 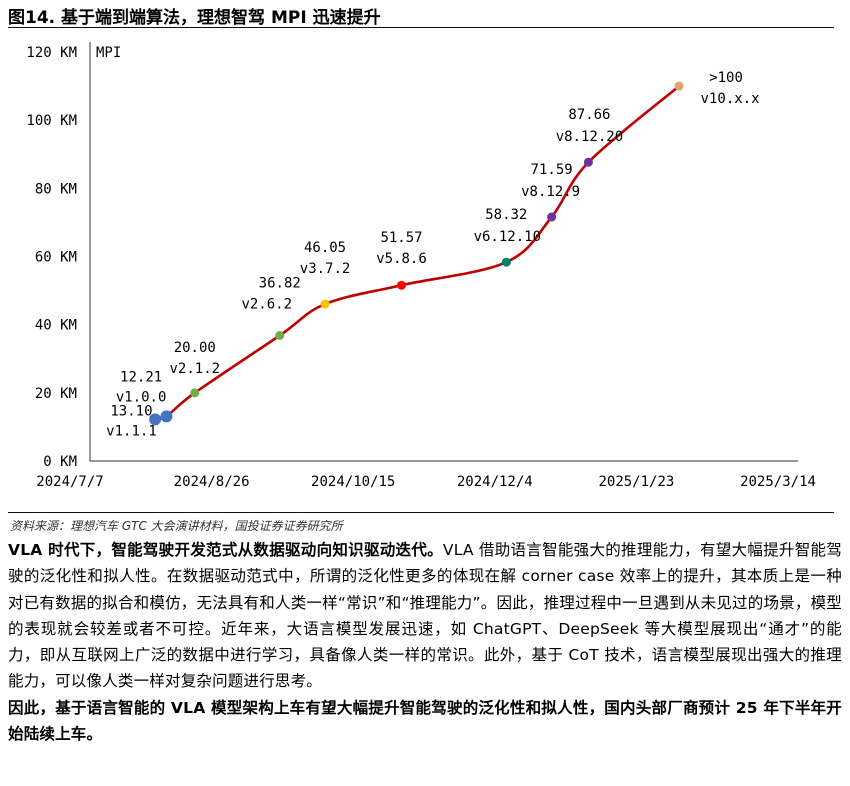 I want to click on y-axis: 0 KM 20 KM 40 KM 60 KM 80 KM 100 KM 120 KM MPI, so click(x=73, y=256).